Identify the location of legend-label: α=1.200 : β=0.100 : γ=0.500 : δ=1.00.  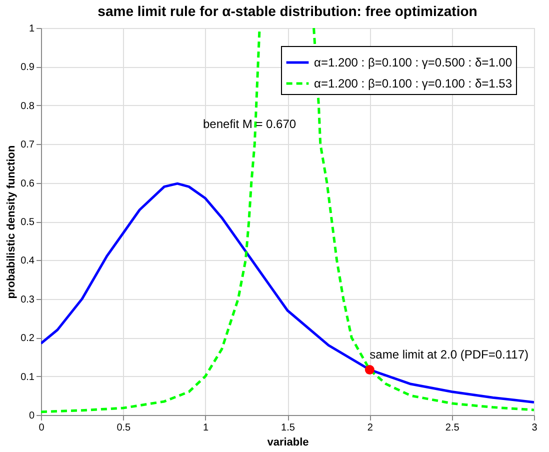
(413, 63).